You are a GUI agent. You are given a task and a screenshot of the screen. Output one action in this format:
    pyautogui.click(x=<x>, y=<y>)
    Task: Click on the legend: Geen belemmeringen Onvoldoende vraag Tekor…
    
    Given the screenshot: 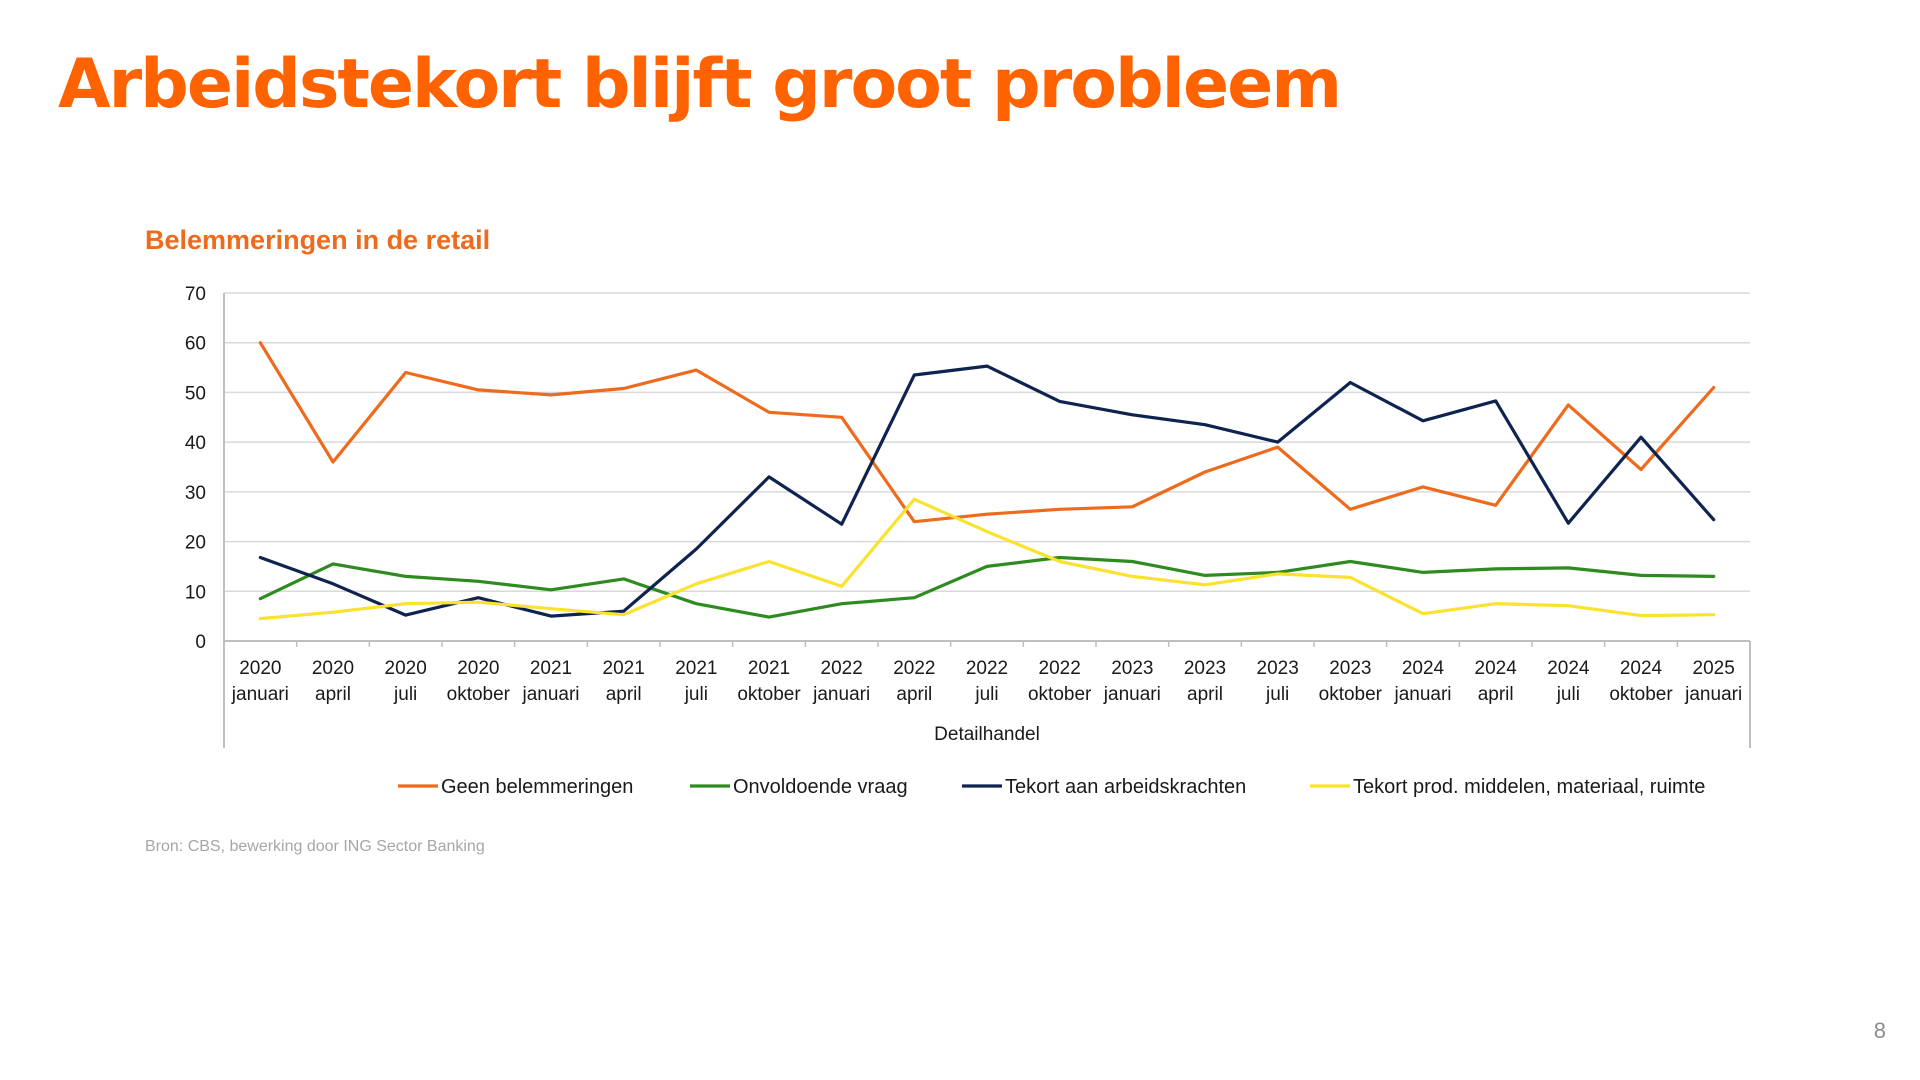 What is the action you would take?
    pyautogui.click(x=1051, y=787)
    